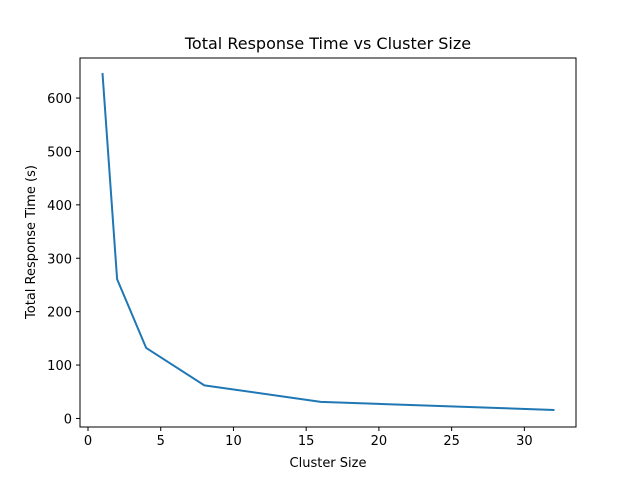  I want to click on y-tick-label: 200, so click(59, 313).